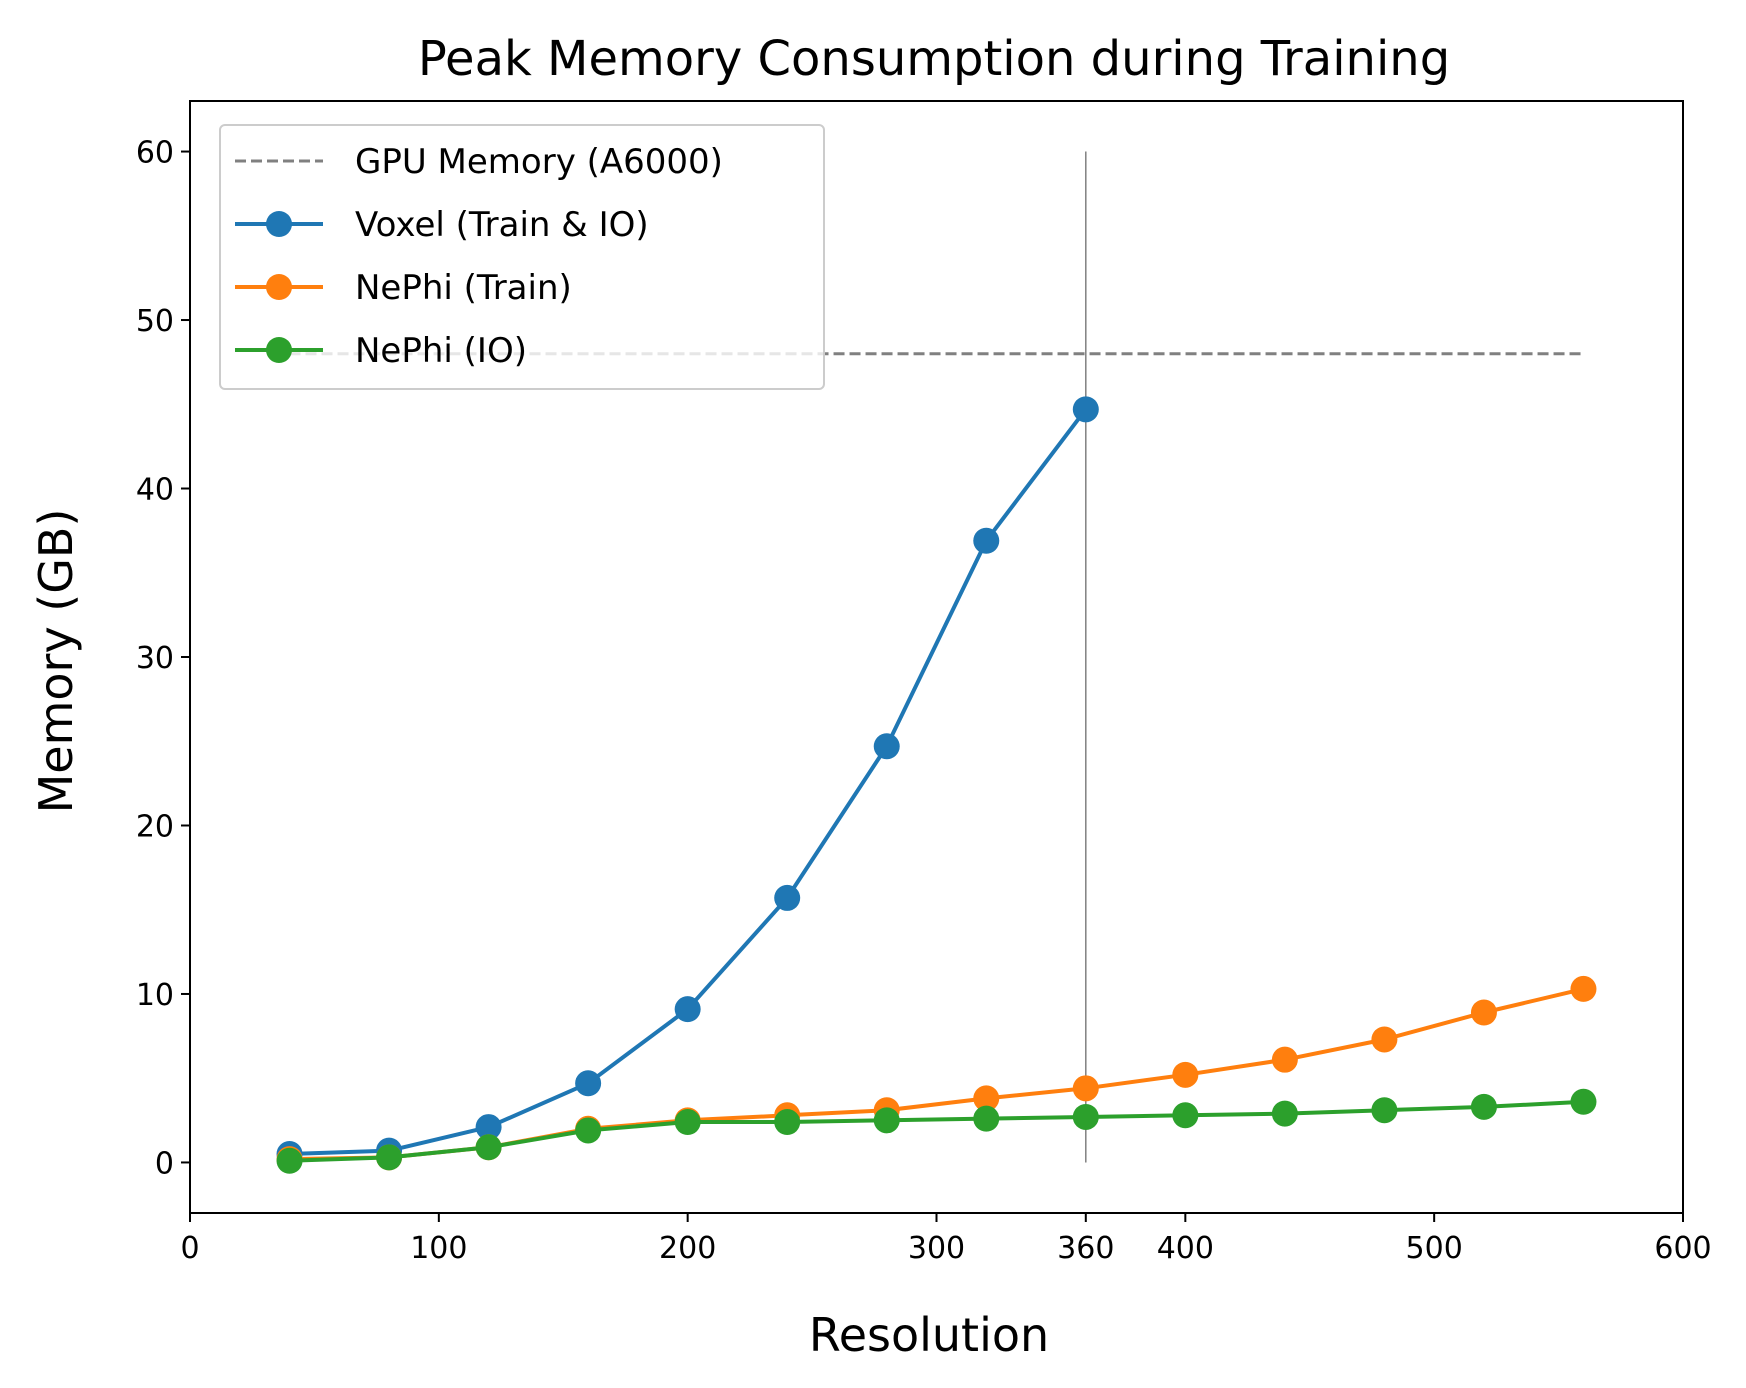 The height and width of the screenshot is (1388, 1746). I want to click on legend-entry: NePhi (Train), so click(403, 288).